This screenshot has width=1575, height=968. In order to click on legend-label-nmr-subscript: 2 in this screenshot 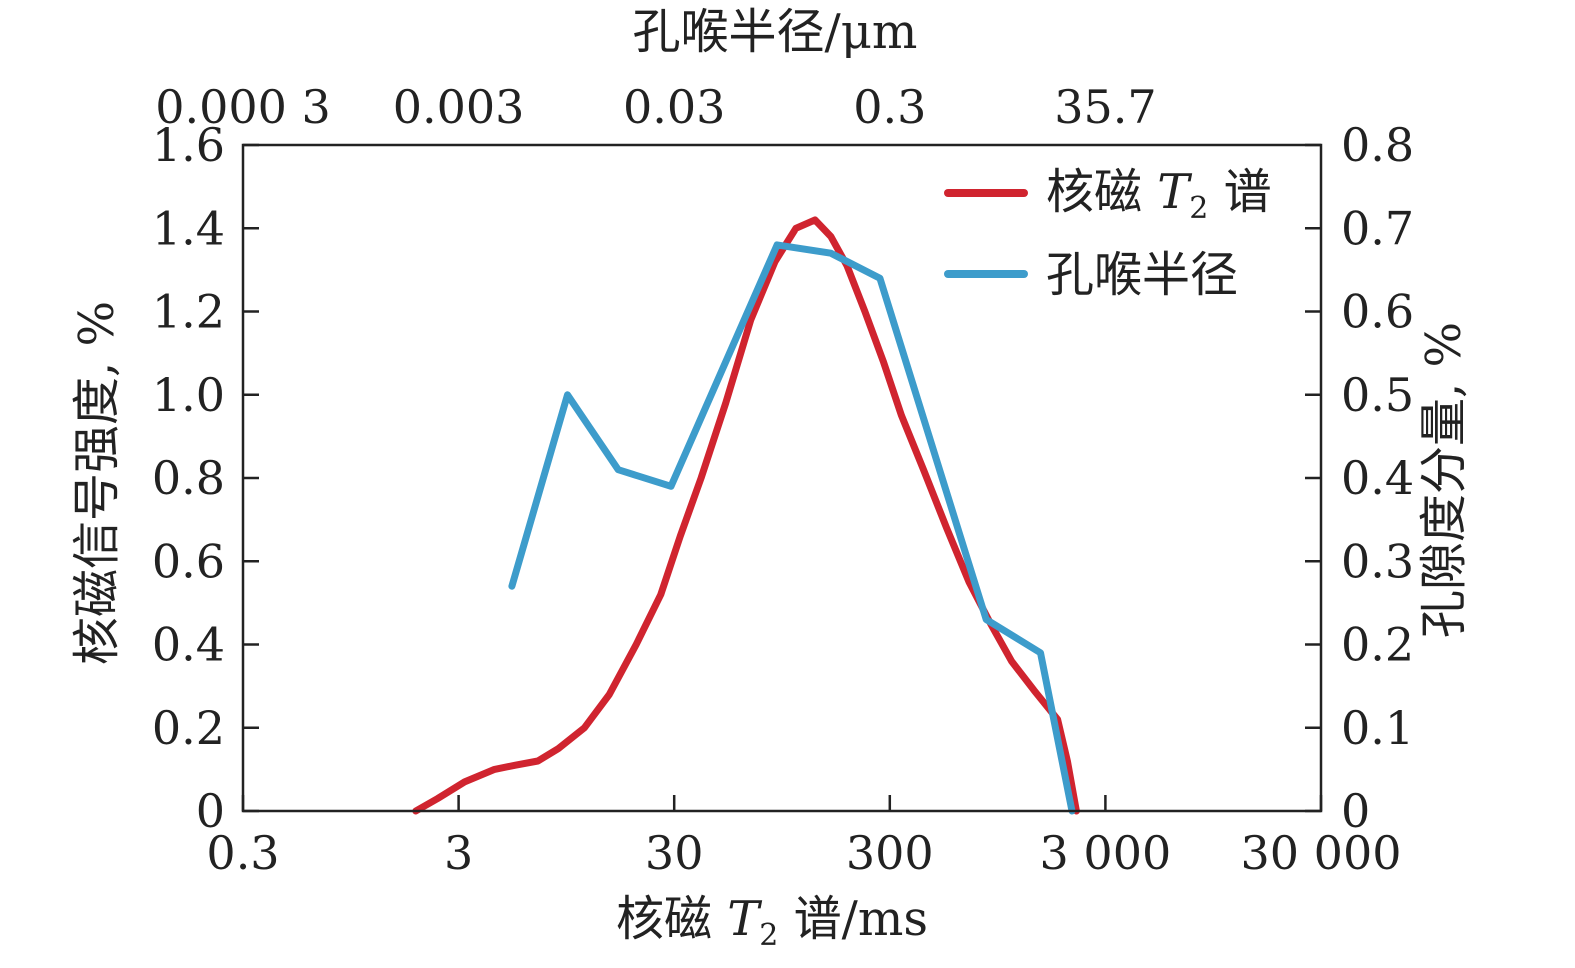, I will do `click(1198, 208)`.